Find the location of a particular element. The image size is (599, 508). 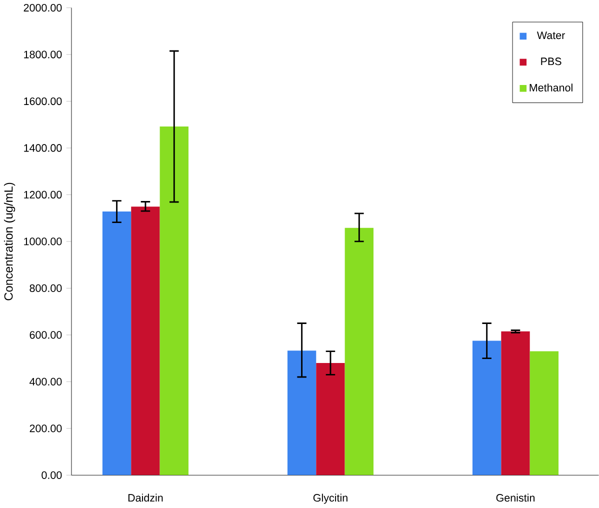

x-tick-label: Daidzin is located at coordinates (145, 498).